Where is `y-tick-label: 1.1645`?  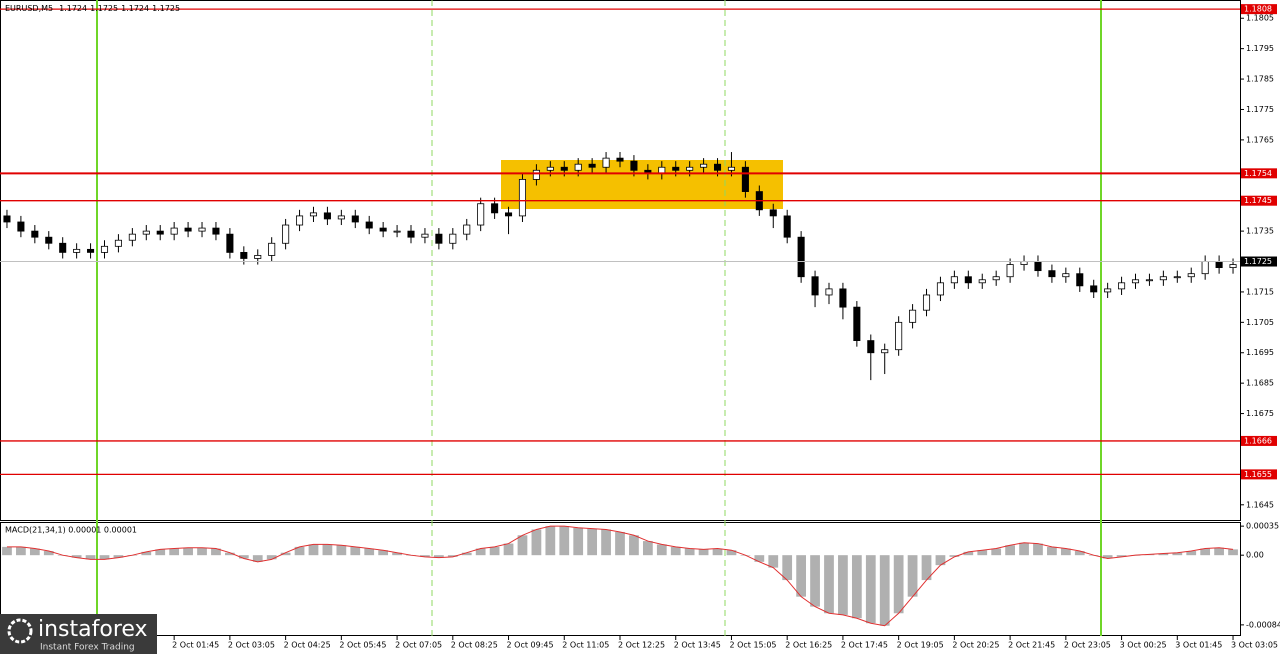 y-tick-label: 1.1645 is located at coordinates (1260, 504).